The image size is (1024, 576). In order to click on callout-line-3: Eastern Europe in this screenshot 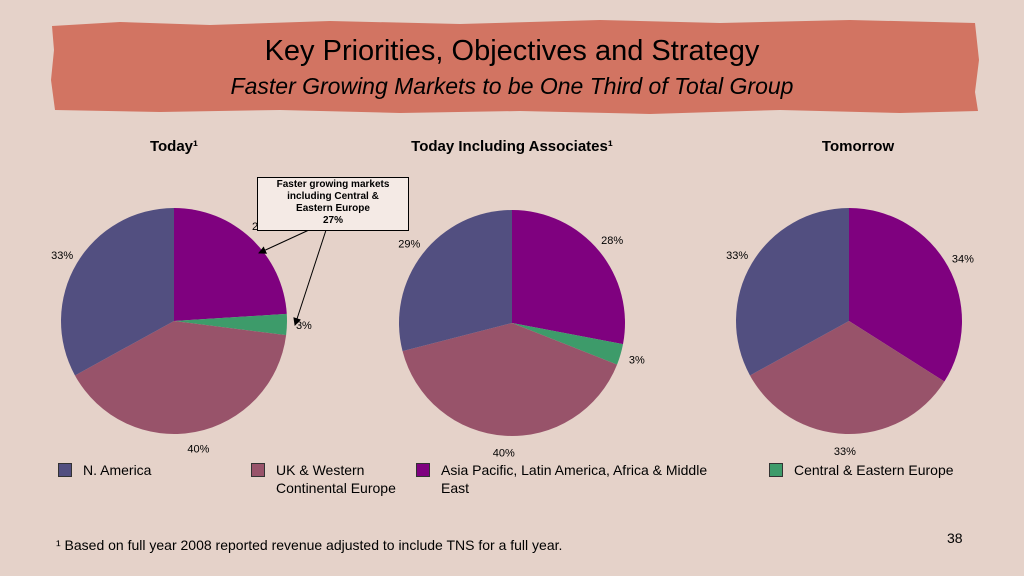, I will do `click(333, 208)`.